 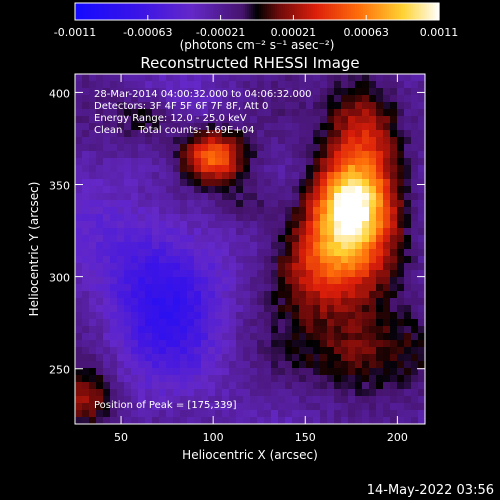 What do you see at coordinates (397, 437) in the screenshot?
I see `x-tick-label: 200` at bounding box center [397, 437].